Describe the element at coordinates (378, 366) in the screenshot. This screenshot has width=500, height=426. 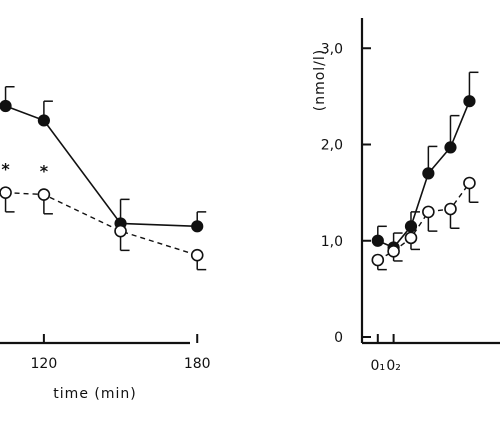
I see `x-tick-label: 0₁` at that location.